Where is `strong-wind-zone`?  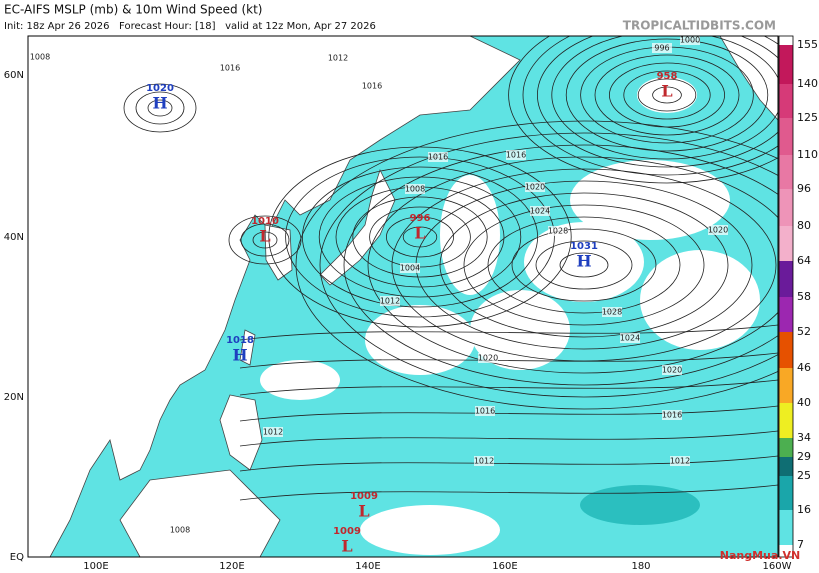
strong-wind-zone is located at coordinates (640, 505).